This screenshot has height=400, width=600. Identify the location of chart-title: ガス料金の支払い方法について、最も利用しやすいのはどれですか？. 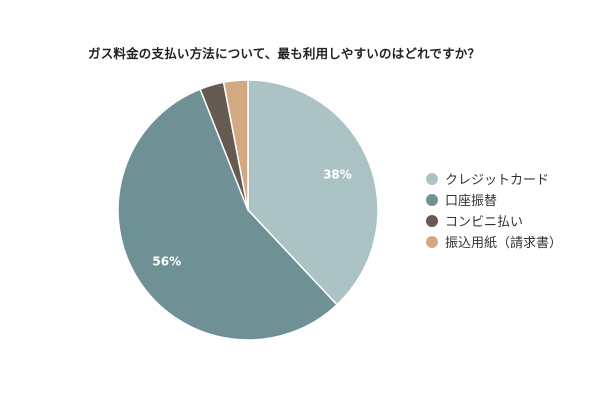
(284, 53).